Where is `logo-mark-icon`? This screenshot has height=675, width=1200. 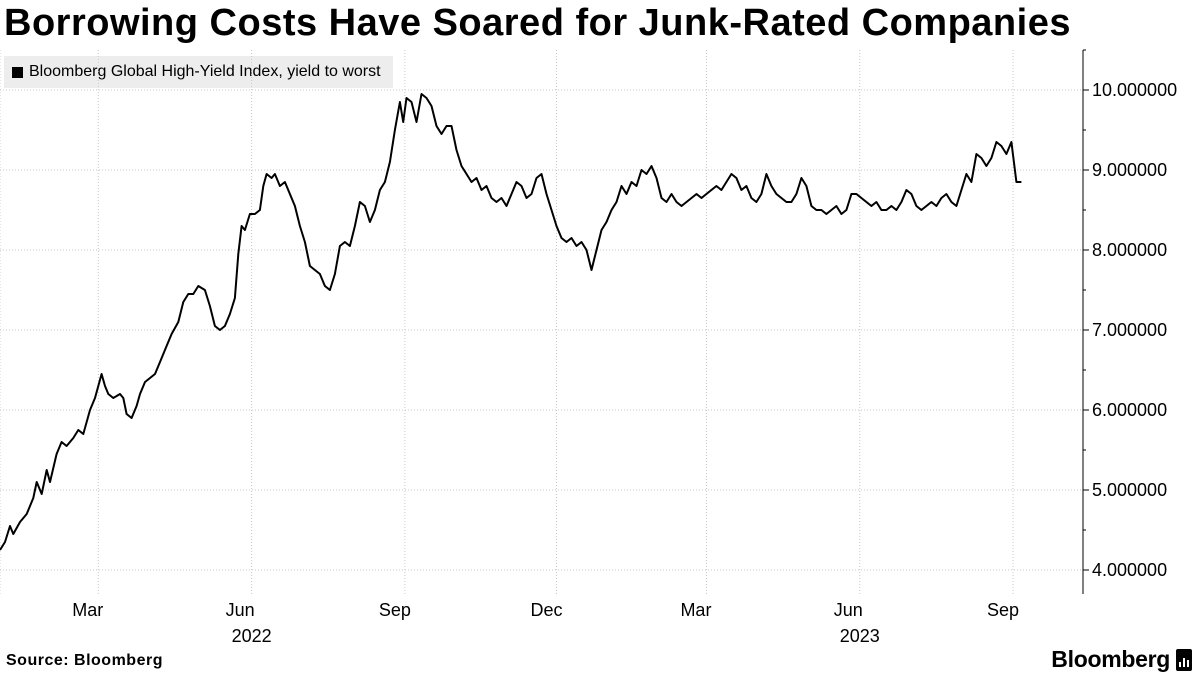 logo-mark-icon is located at coordinates (1184, 659).